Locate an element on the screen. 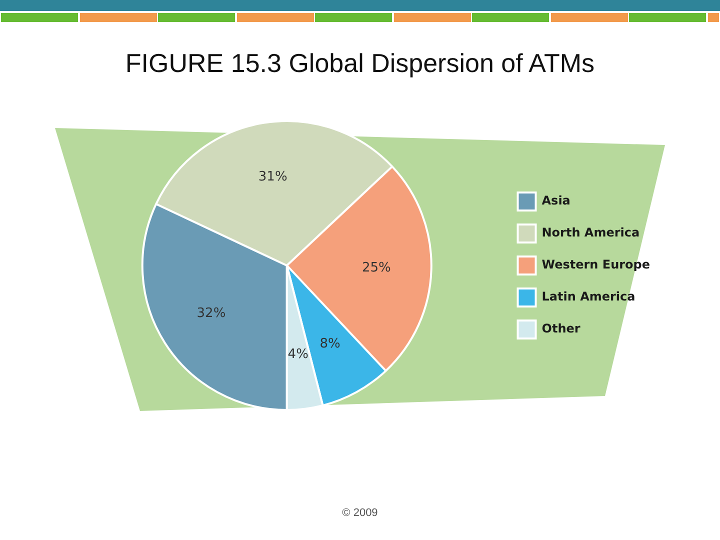  data-label: 32% is located at coordinates (211, 313).